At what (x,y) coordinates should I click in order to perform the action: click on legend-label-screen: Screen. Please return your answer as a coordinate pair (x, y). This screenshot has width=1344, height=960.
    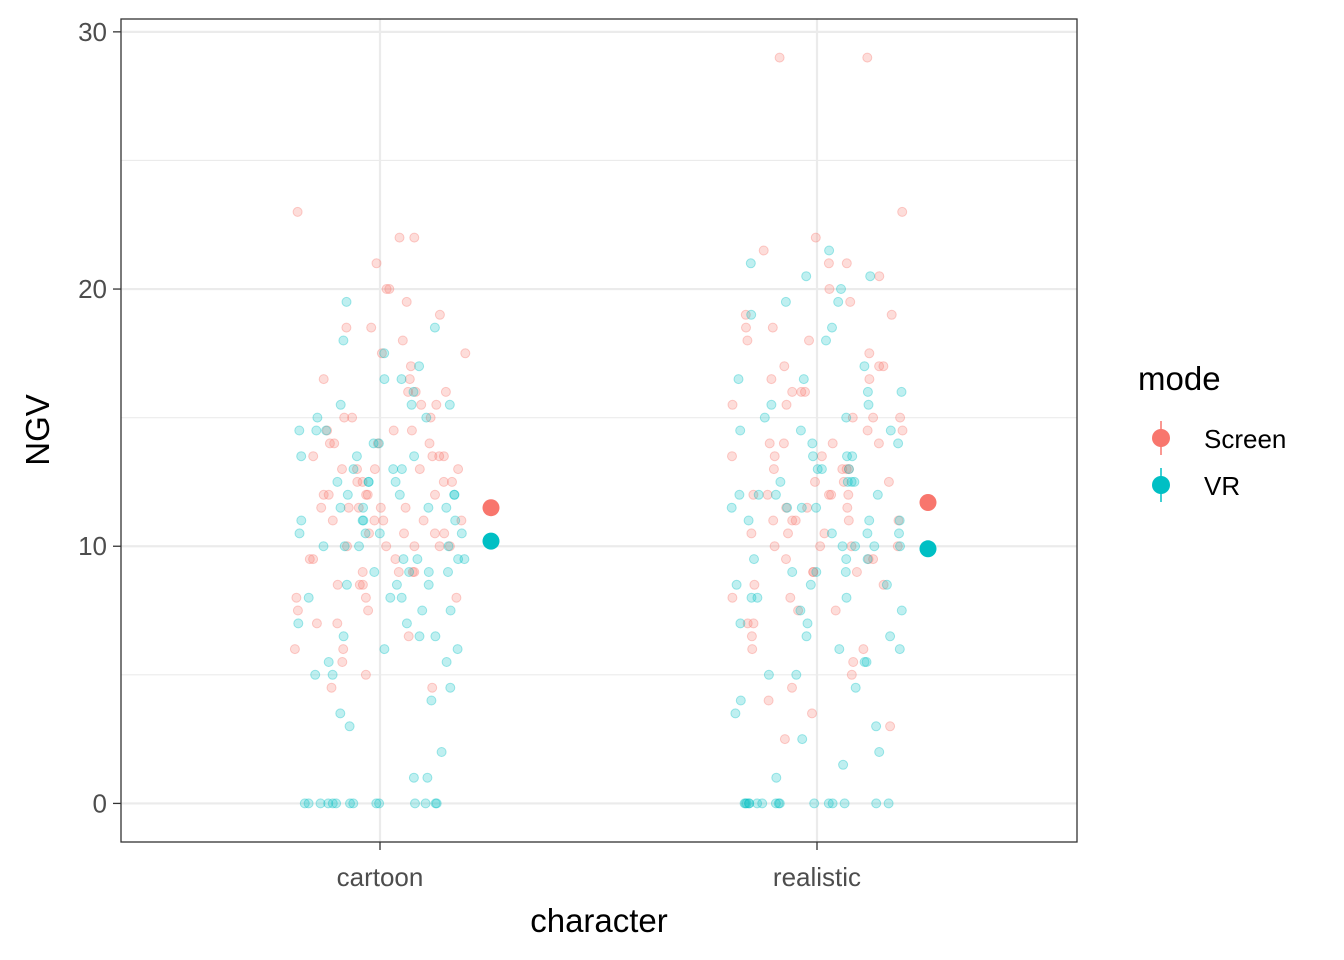
    Looking at the image, I should click on (1245, 439).